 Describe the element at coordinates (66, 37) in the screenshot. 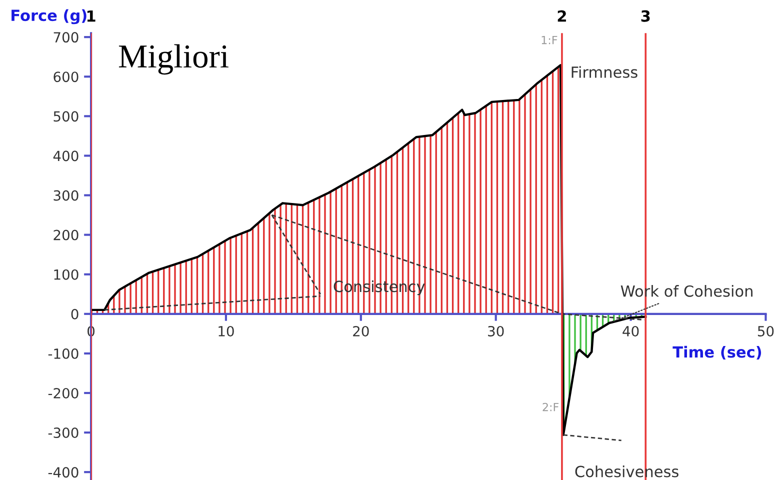

I see `y-tick-label: 700` at that location.